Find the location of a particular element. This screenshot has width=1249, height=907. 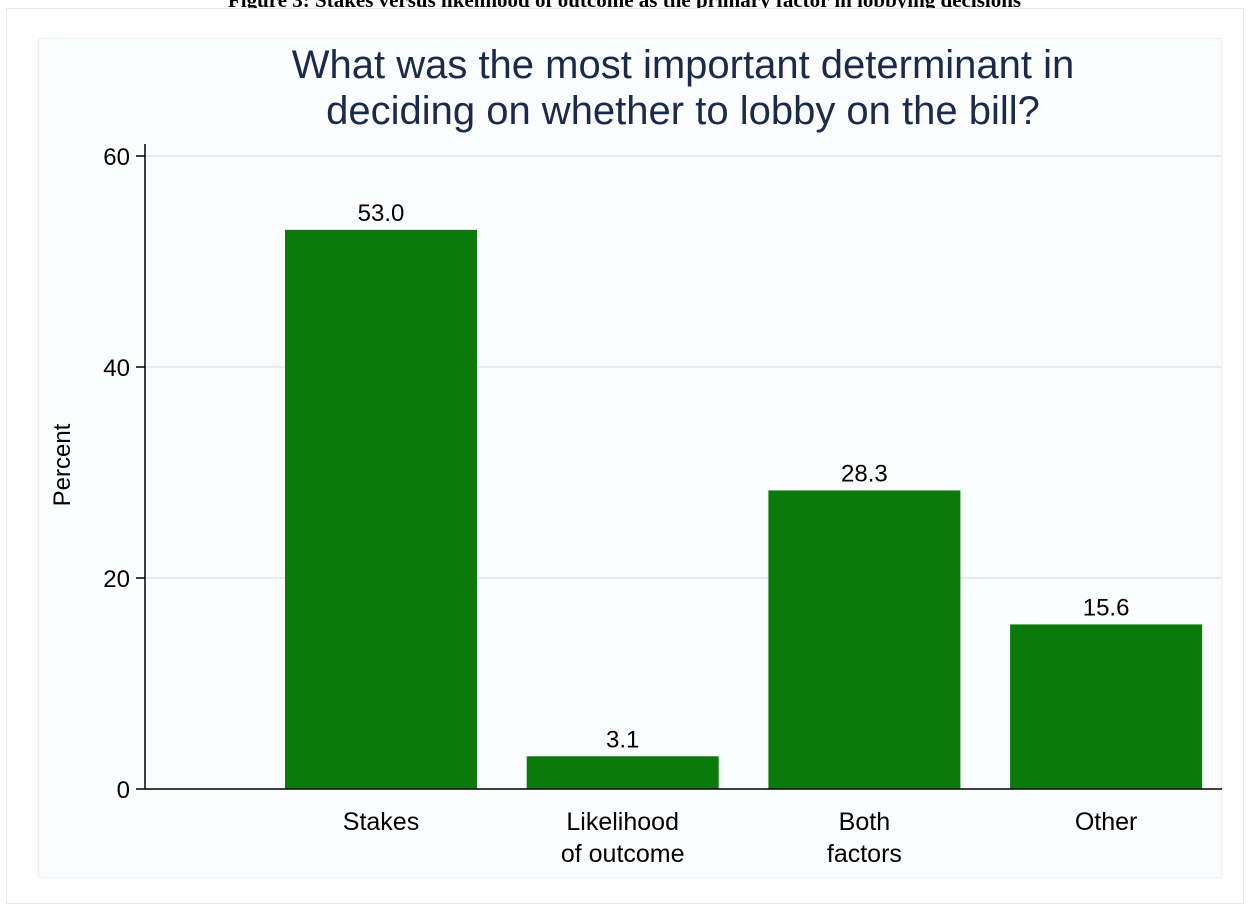

bar-value-label: 53.0 is located at coordinates (381, 213).